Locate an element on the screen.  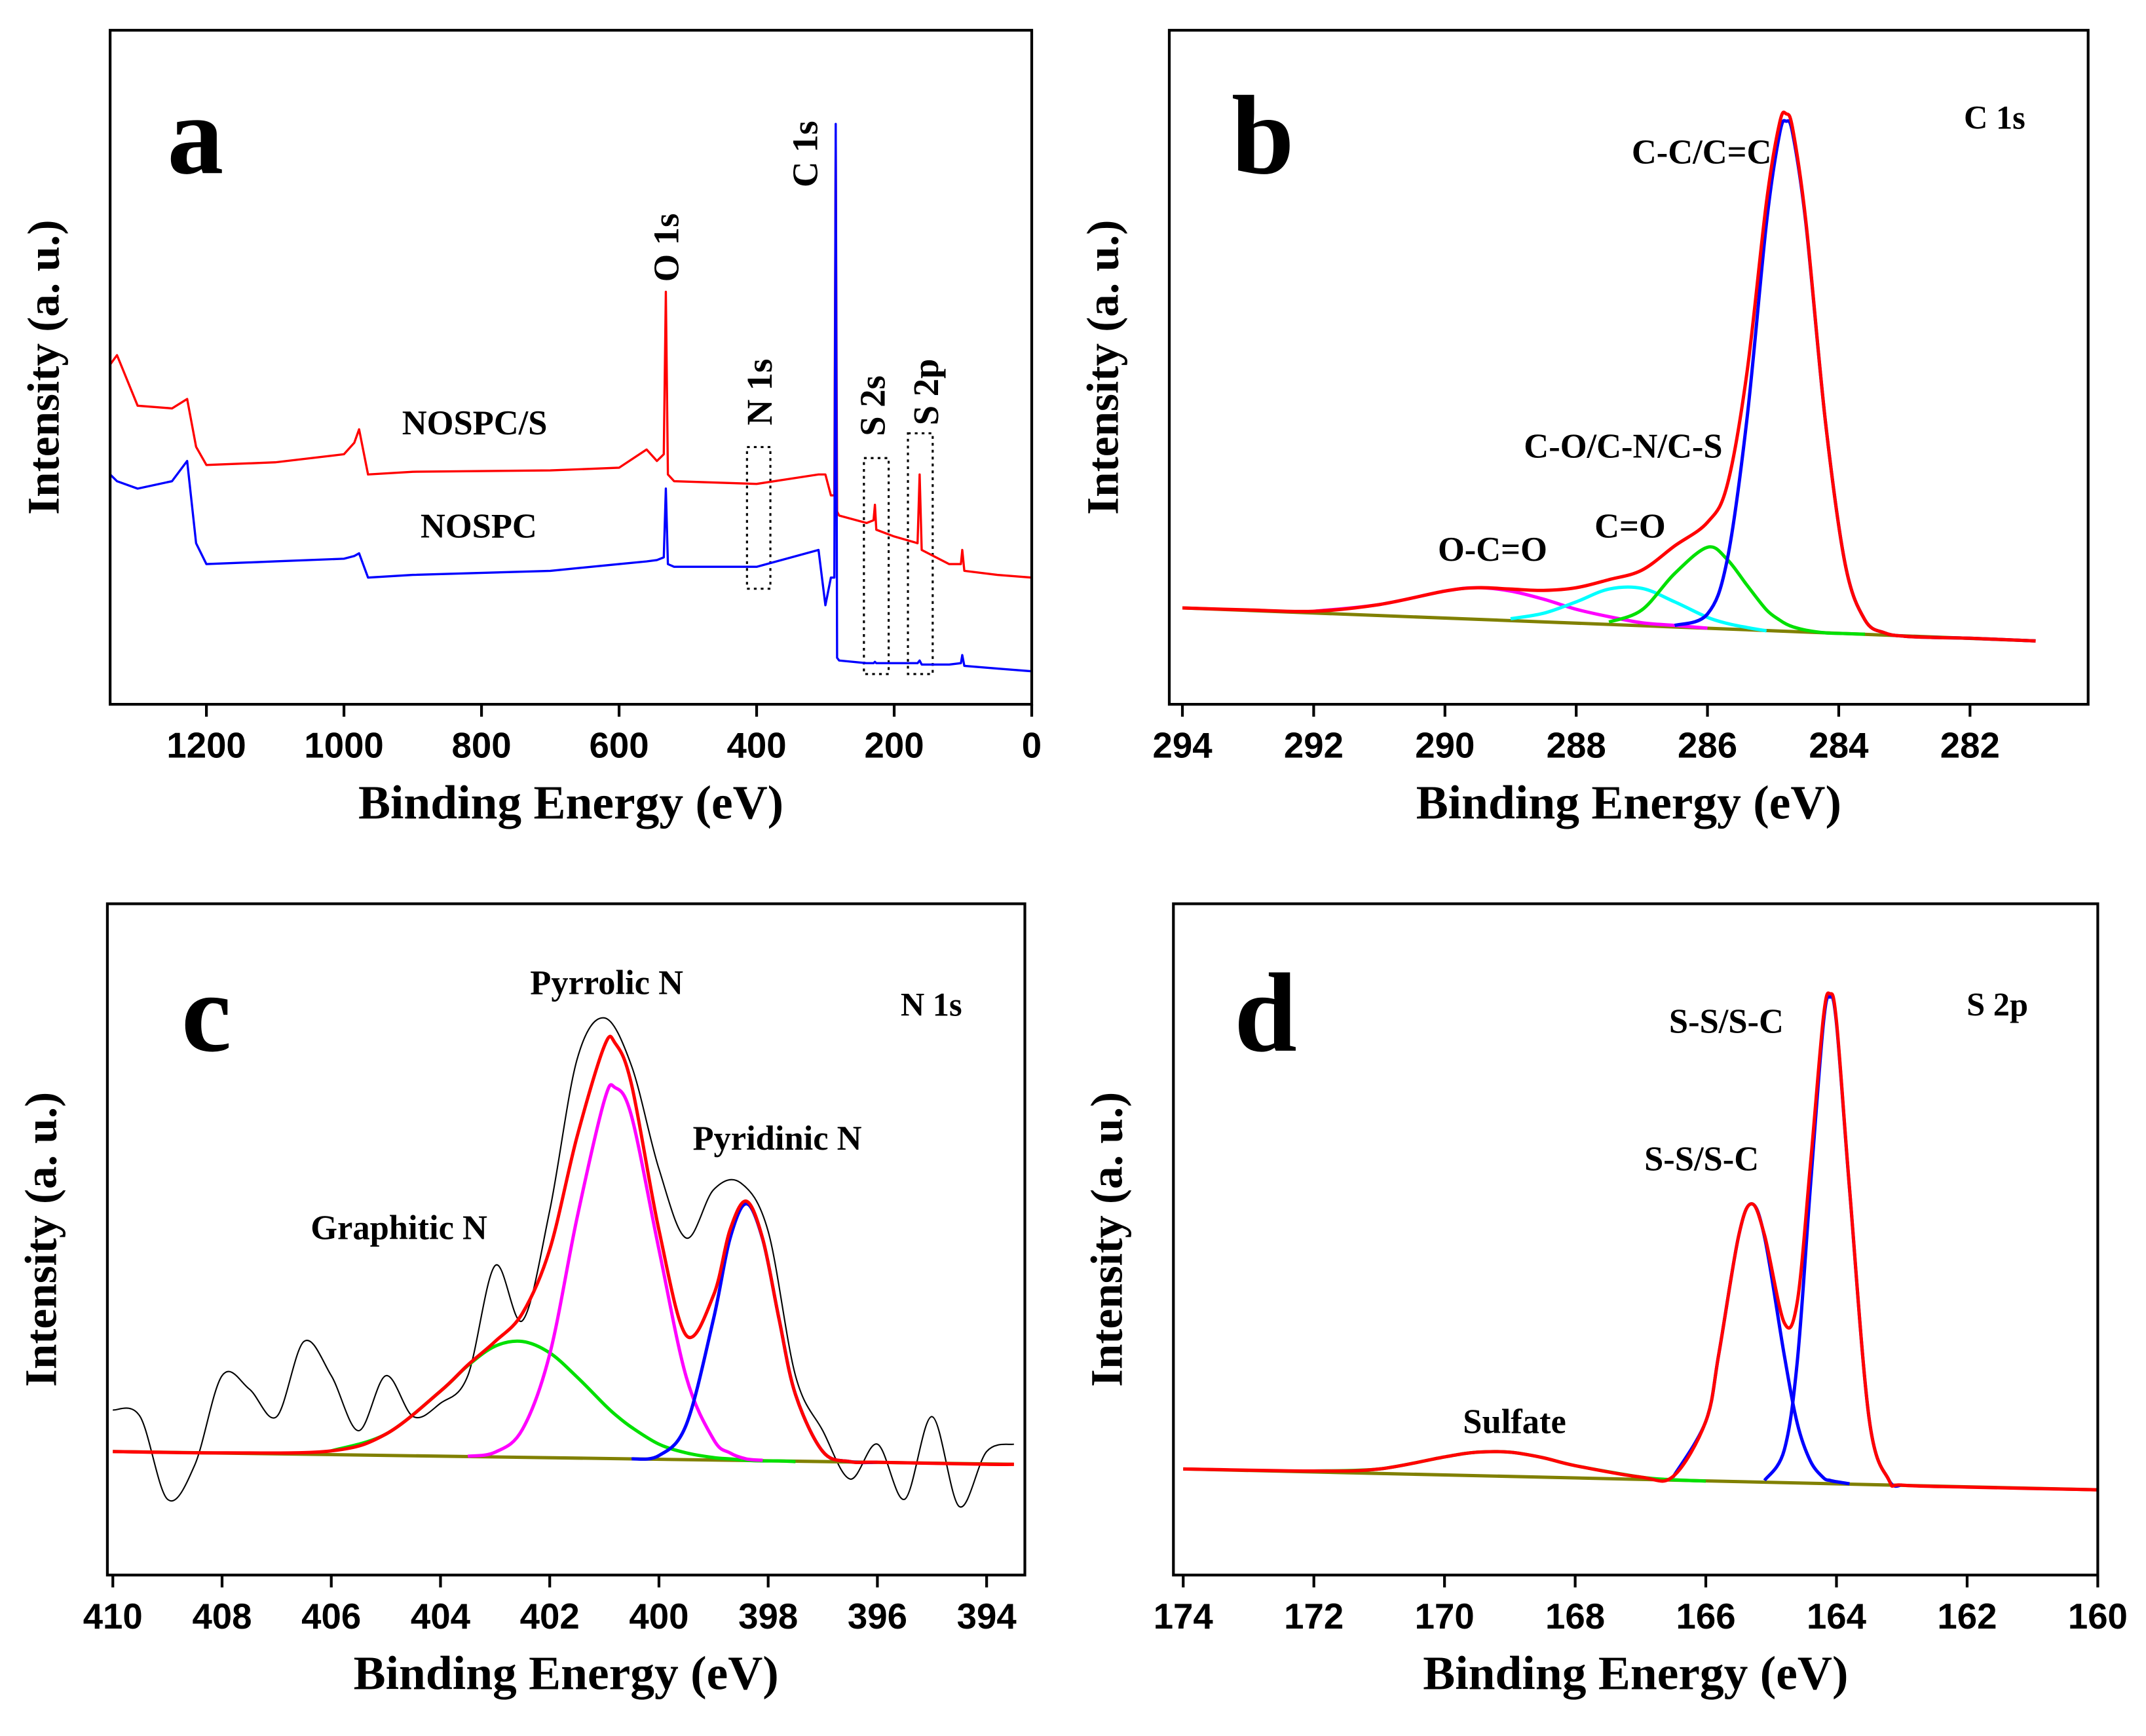
x-tick-label: 600 is located at coordinates (619, 746).